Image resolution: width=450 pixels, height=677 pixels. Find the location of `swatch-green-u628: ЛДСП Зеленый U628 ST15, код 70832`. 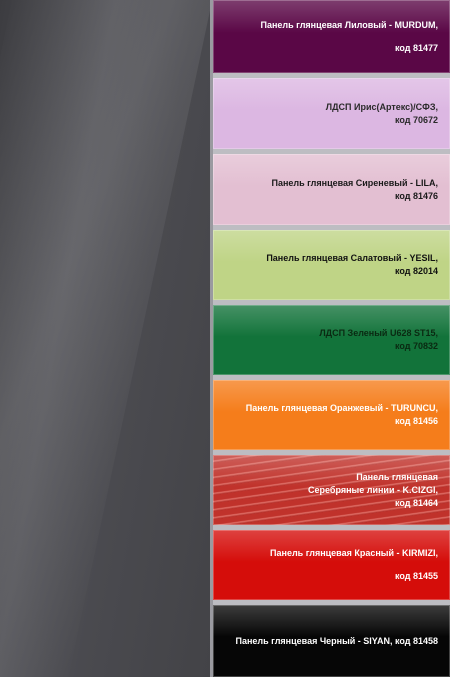

swatch-green-u628: ЛДСП Зеленый U628 ST15, код 70832 is located at coordinates (331, 340).